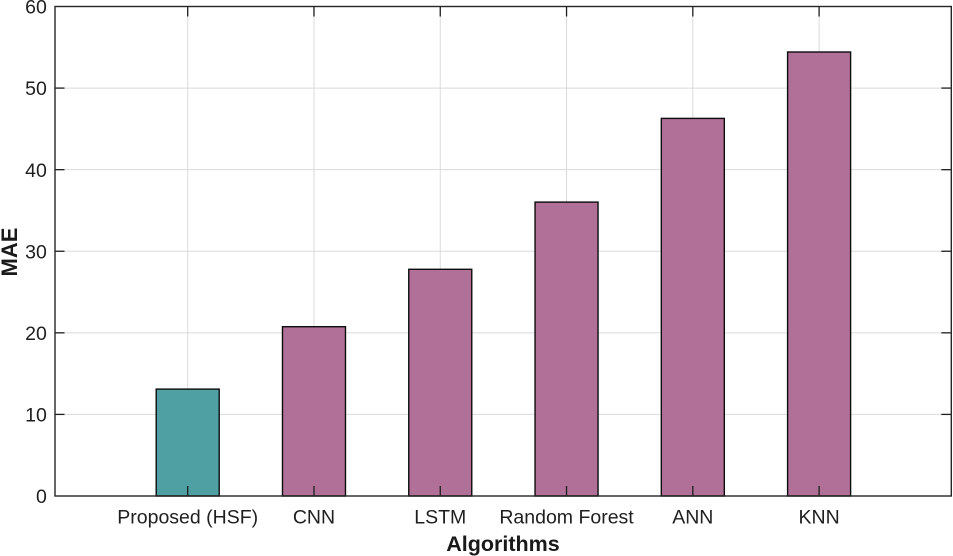  Describe the element at coordinates (36, 89) in the screenshot. I see `svg-text: 50` at that location.